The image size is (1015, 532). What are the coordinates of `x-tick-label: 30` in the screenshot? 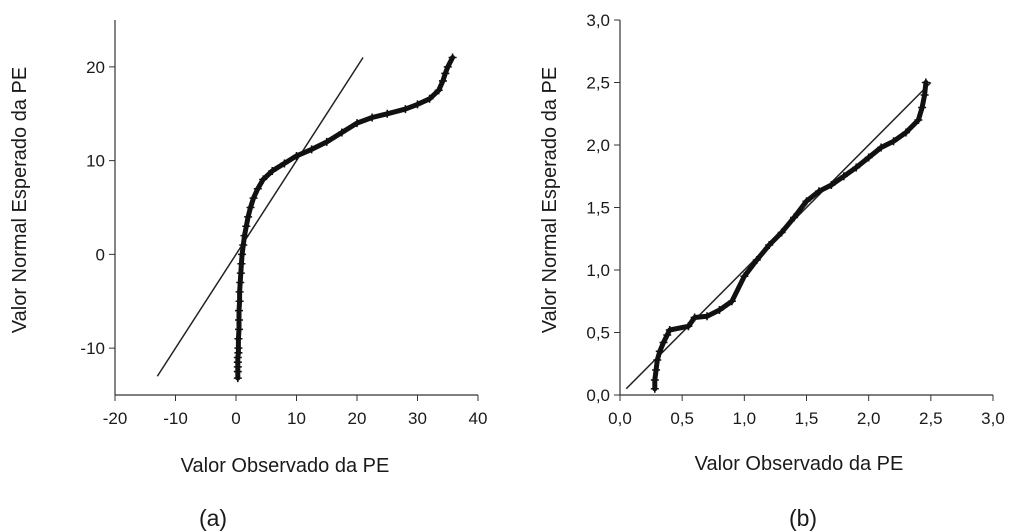 It's located at (417, 418).